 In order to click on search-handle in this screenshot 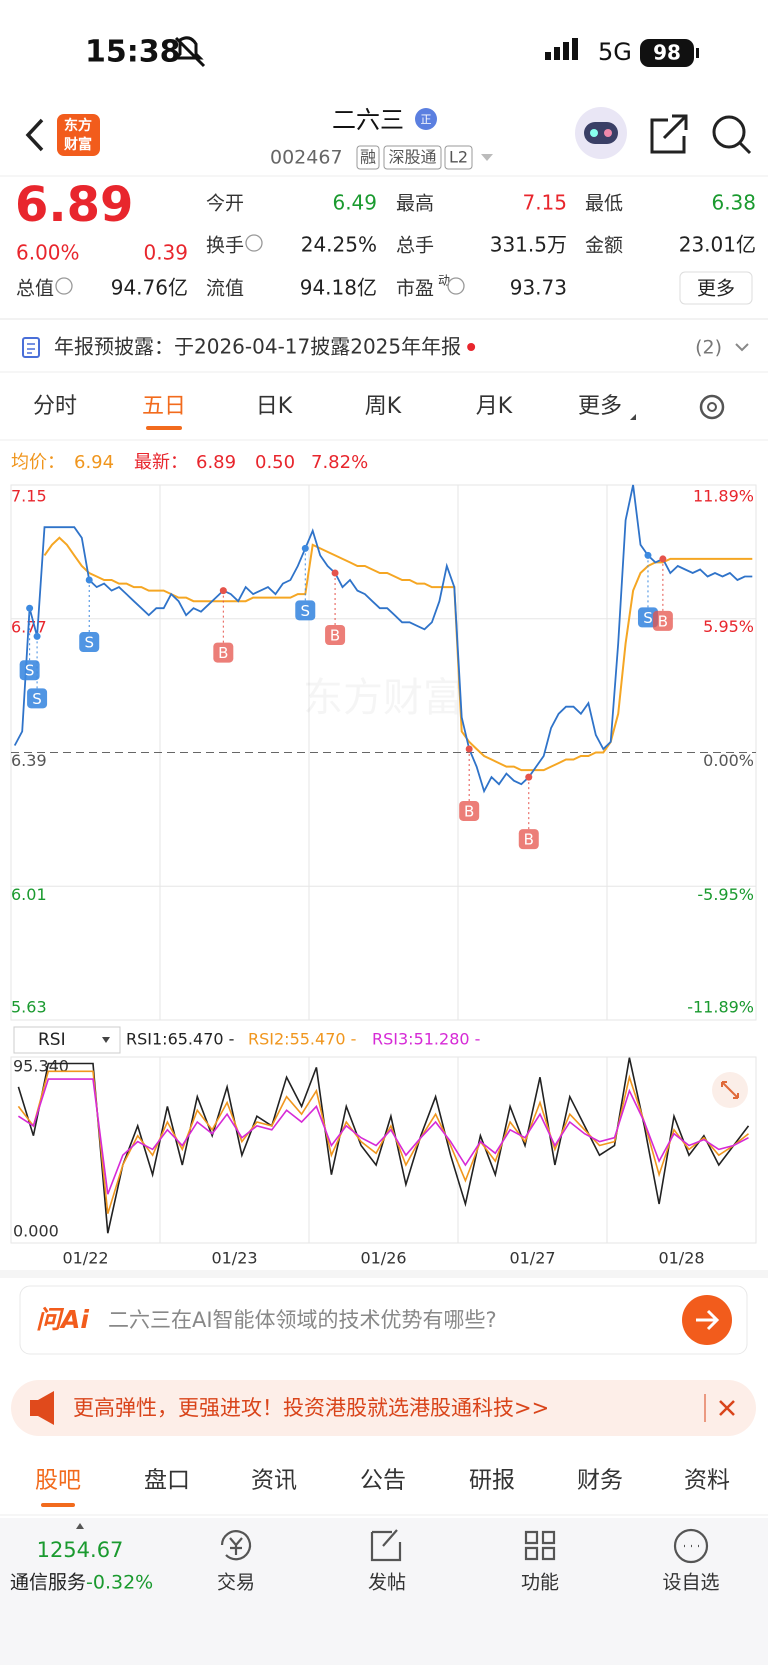, I will do `click(745, 148)`.